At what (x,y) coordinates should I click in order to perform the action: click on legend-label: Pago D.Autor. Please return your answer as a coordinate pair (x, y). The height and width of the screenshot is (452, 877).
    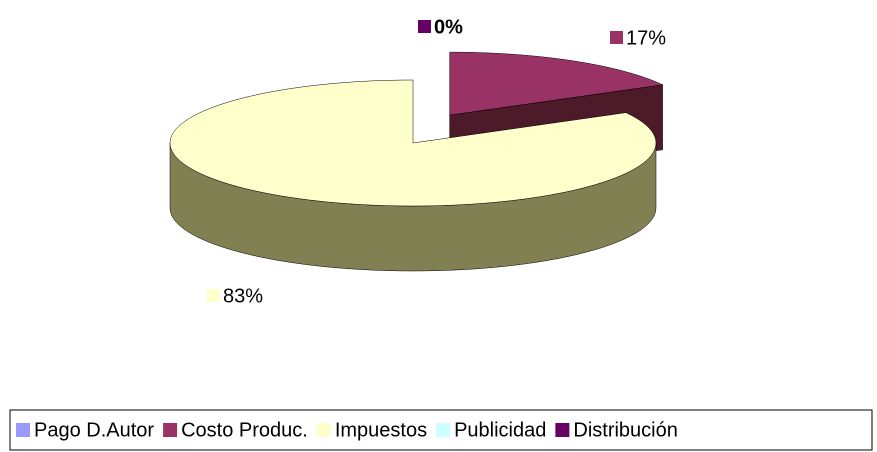
    Looking at the image, I should click on (94, 430).